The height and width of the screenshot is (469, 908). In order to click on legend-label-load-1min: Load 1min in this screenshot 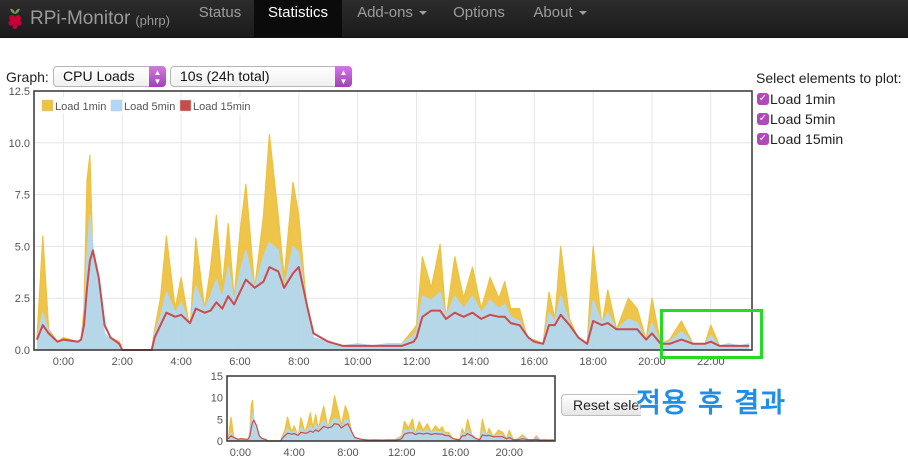, I will do `click(80, 107)`.